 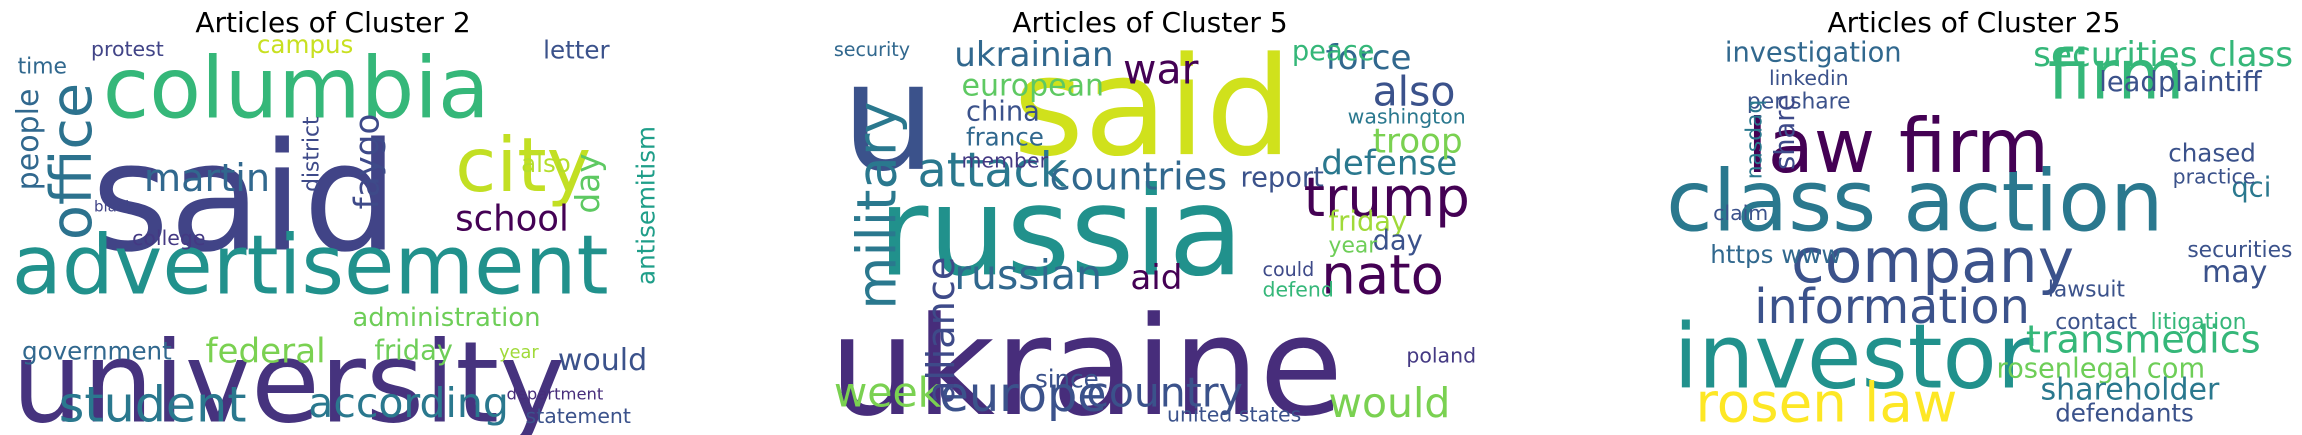 What do you see at coordinates (1297, 290) in the screenshot?
I see `word: defend` at bounding box center [1297, 290].